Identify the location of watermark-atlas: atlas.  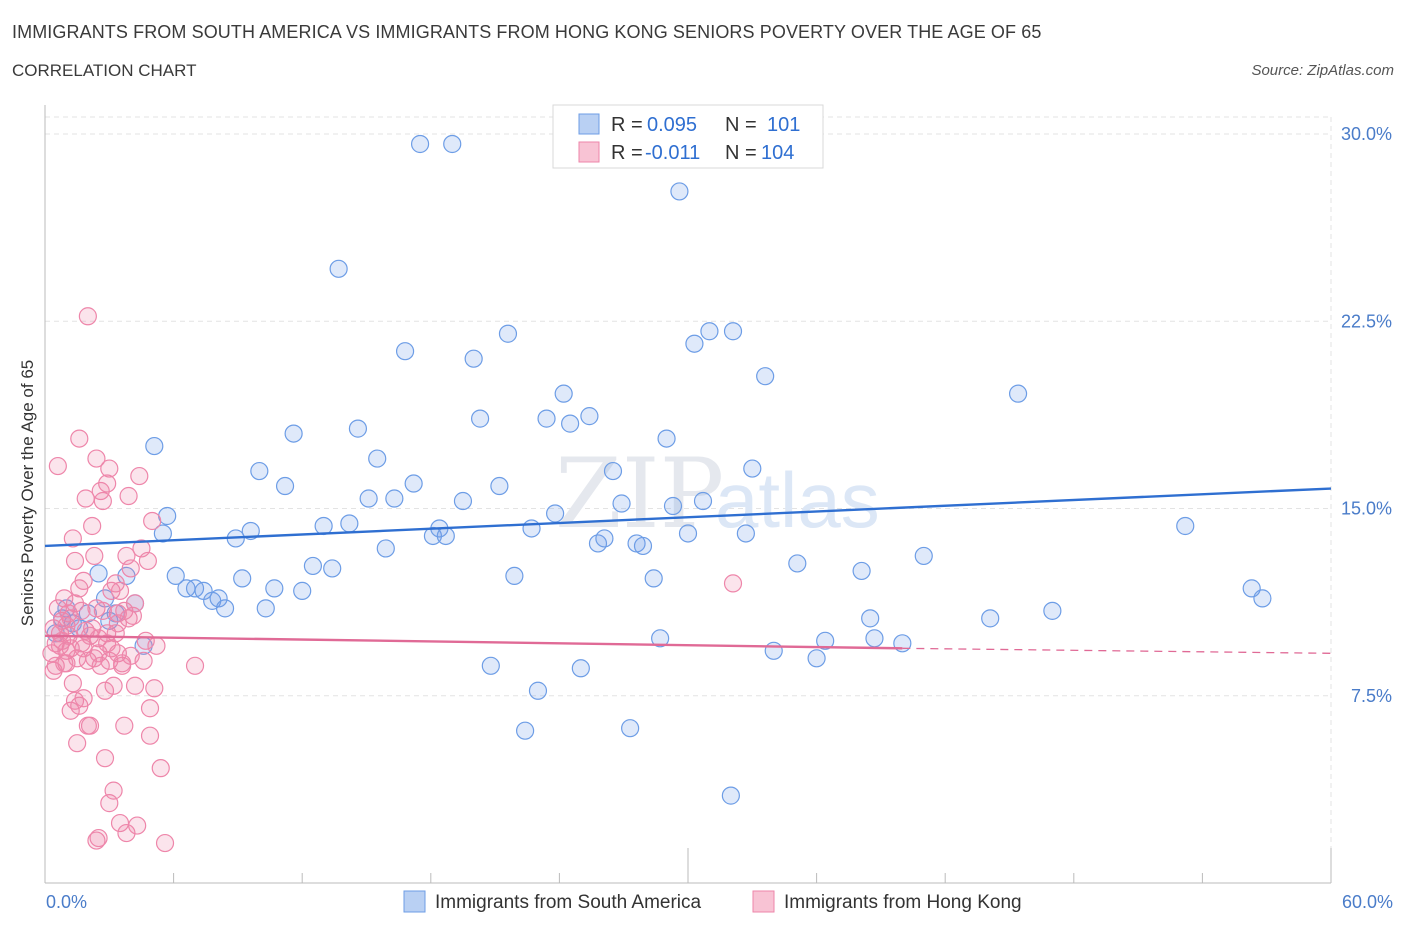
(797, 500).